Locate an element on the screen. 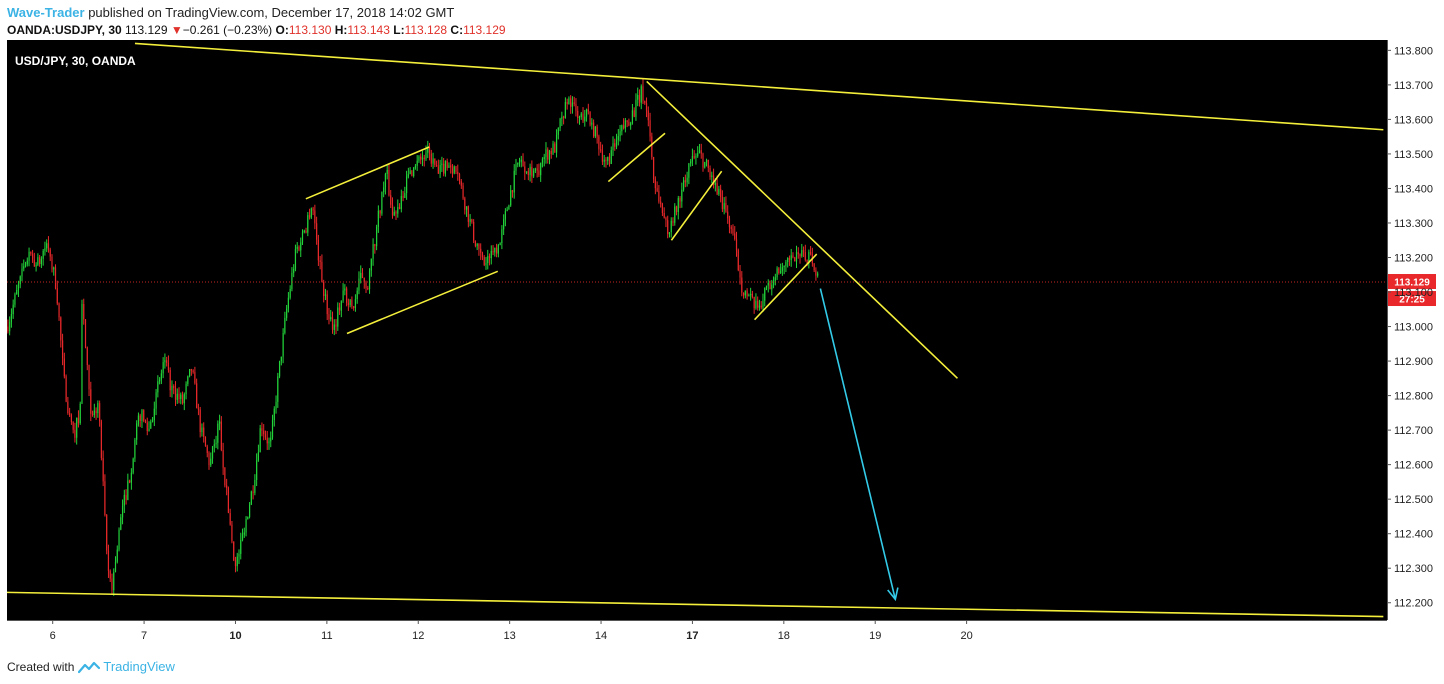 This screenshot has height=684, width=1444. descending-trendline is located at coordinates (802, 229).